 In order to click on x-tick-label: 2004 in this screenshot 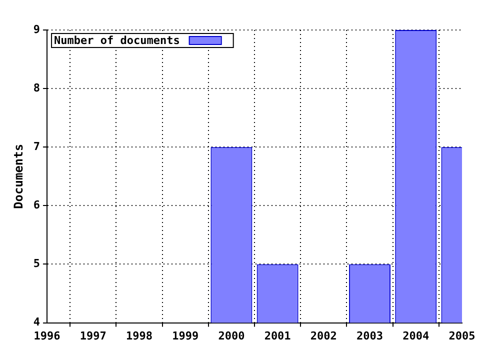, I will do `click(416, 335)`.